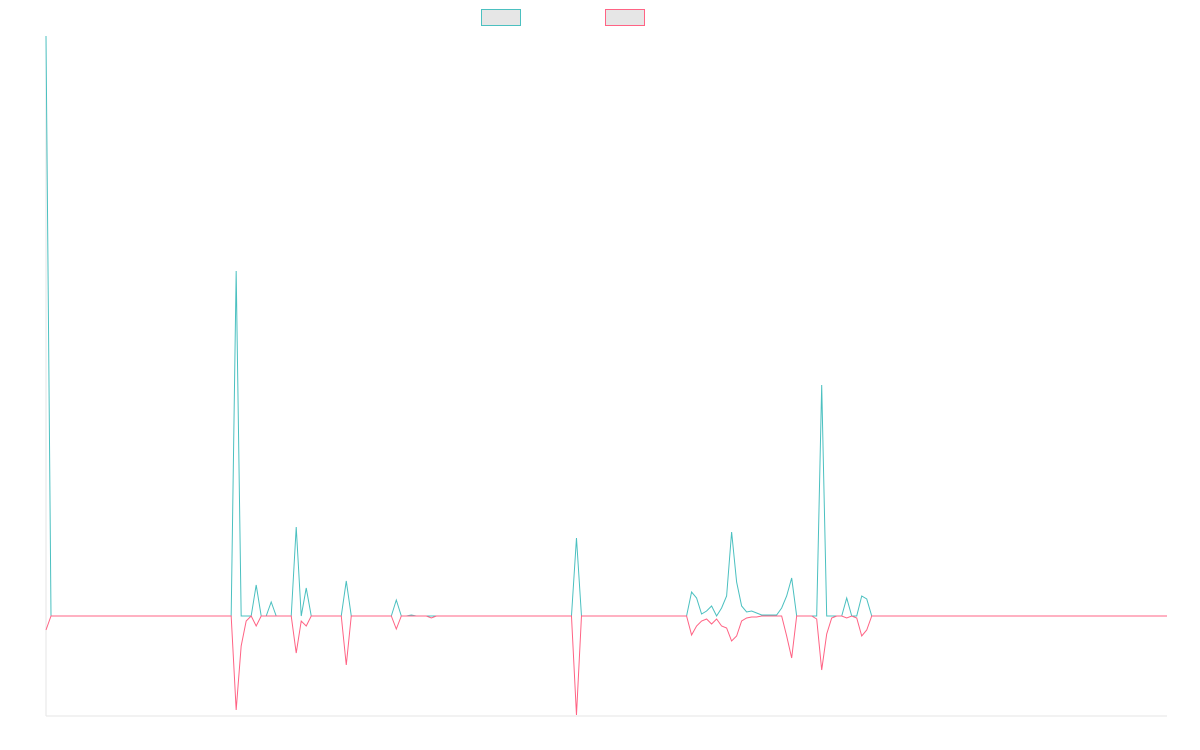  What do you see at coordinates (606, 665) in the screenshot?
I see `series-line` at bounding box center [606, 665].